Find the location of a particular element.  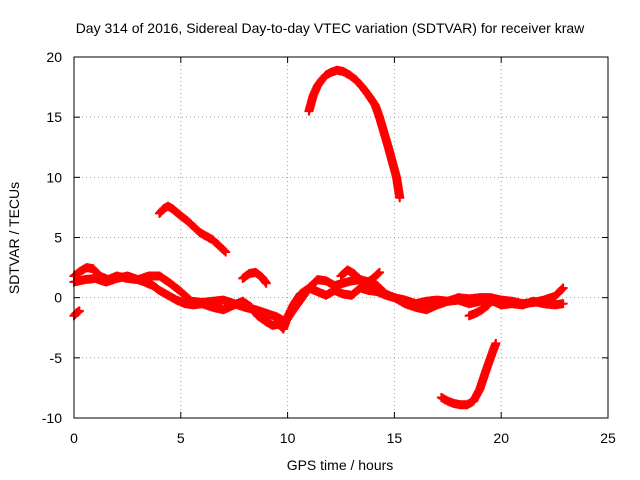

y-tick-label: -5 is located at coordinates (56, 358).